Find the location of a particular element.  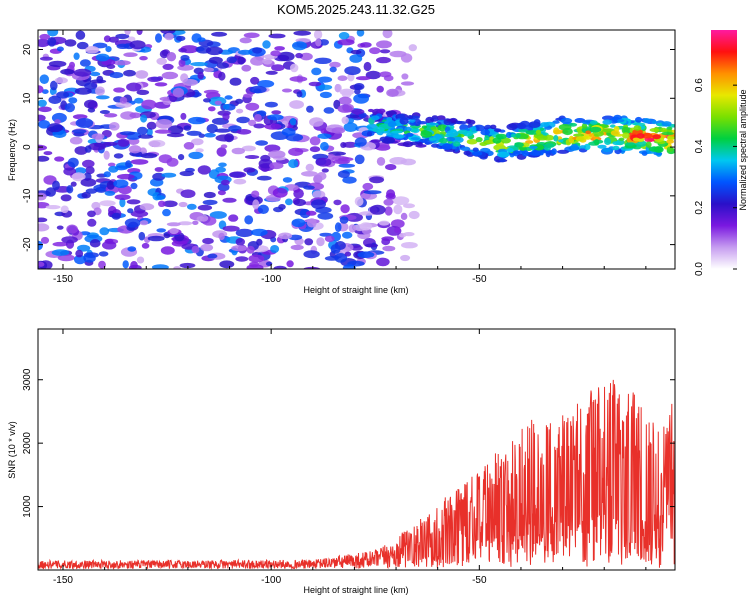

colorbar-gradient is located at coordinates (724, 149).